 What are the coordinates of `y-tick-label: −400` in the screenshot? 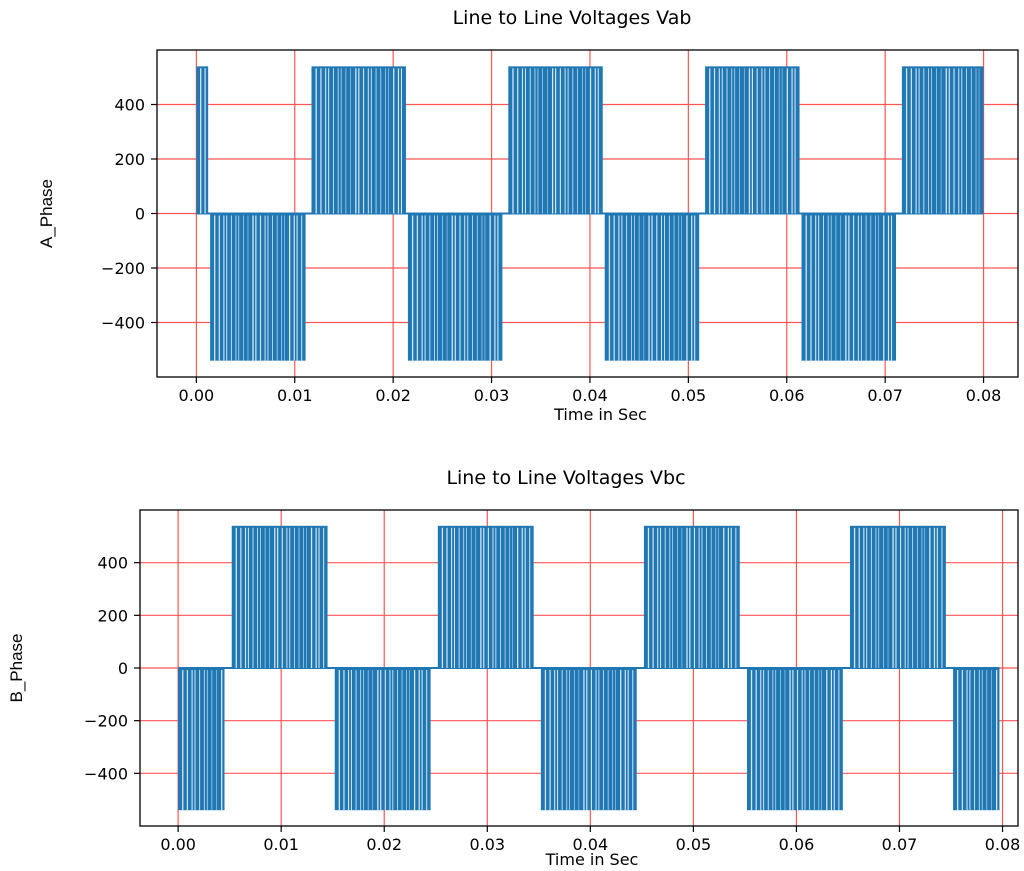 It's located at (106, 773).